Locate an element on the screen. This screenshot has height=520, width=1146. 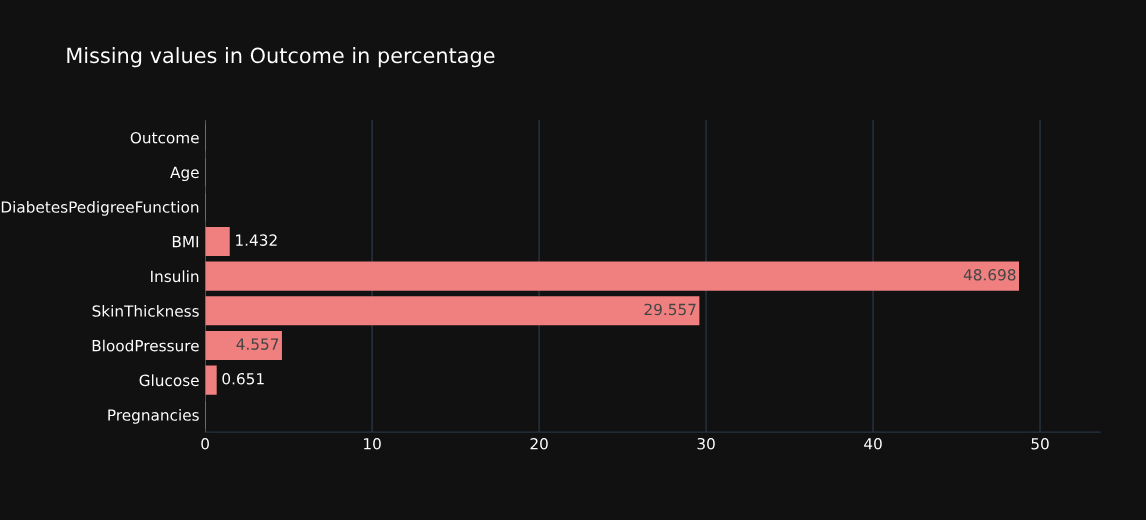
y-tick-label: Glucose is located at coordinates (169, 380).